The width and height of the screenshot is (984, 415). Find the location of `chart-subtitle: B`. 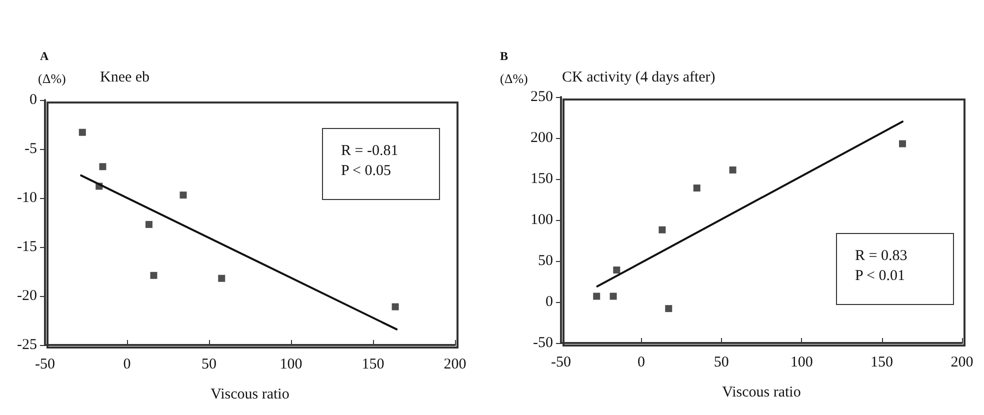

chart-subtitle: B is located at coordinates (504, 56).